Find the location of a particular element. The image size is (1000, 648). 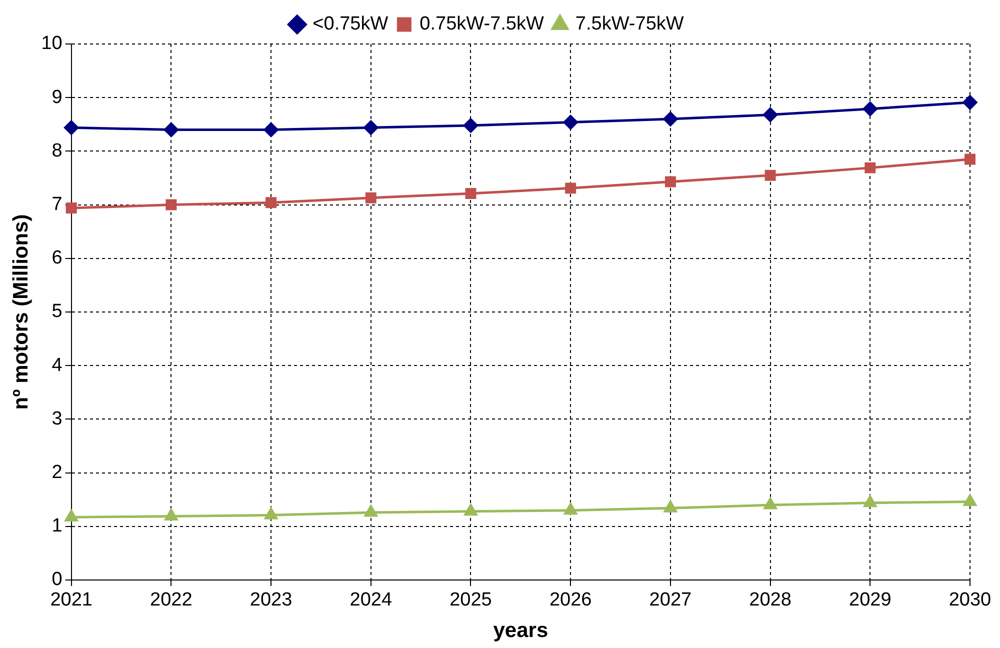

x-tick-label: 2029 is located at coordinates (870, 600).